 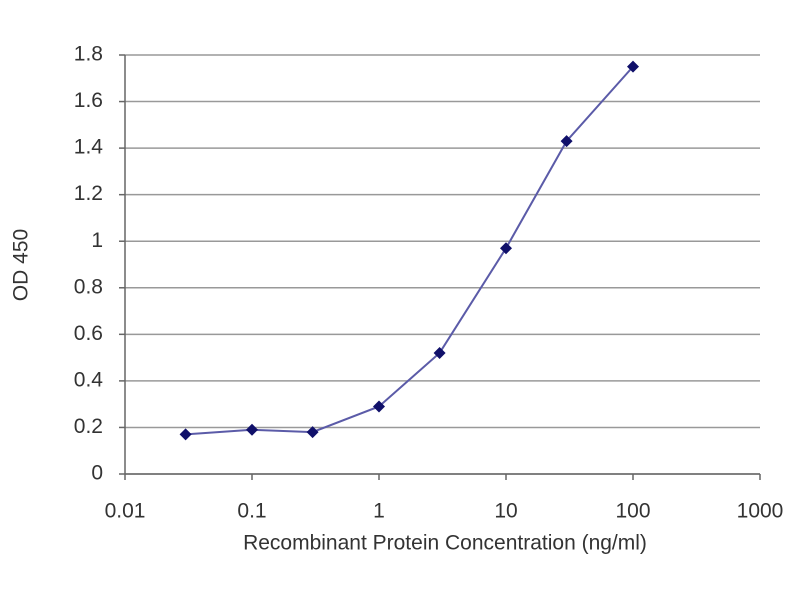 I want to click on y-tick-label: 0.2, so click(x=88, y=426).